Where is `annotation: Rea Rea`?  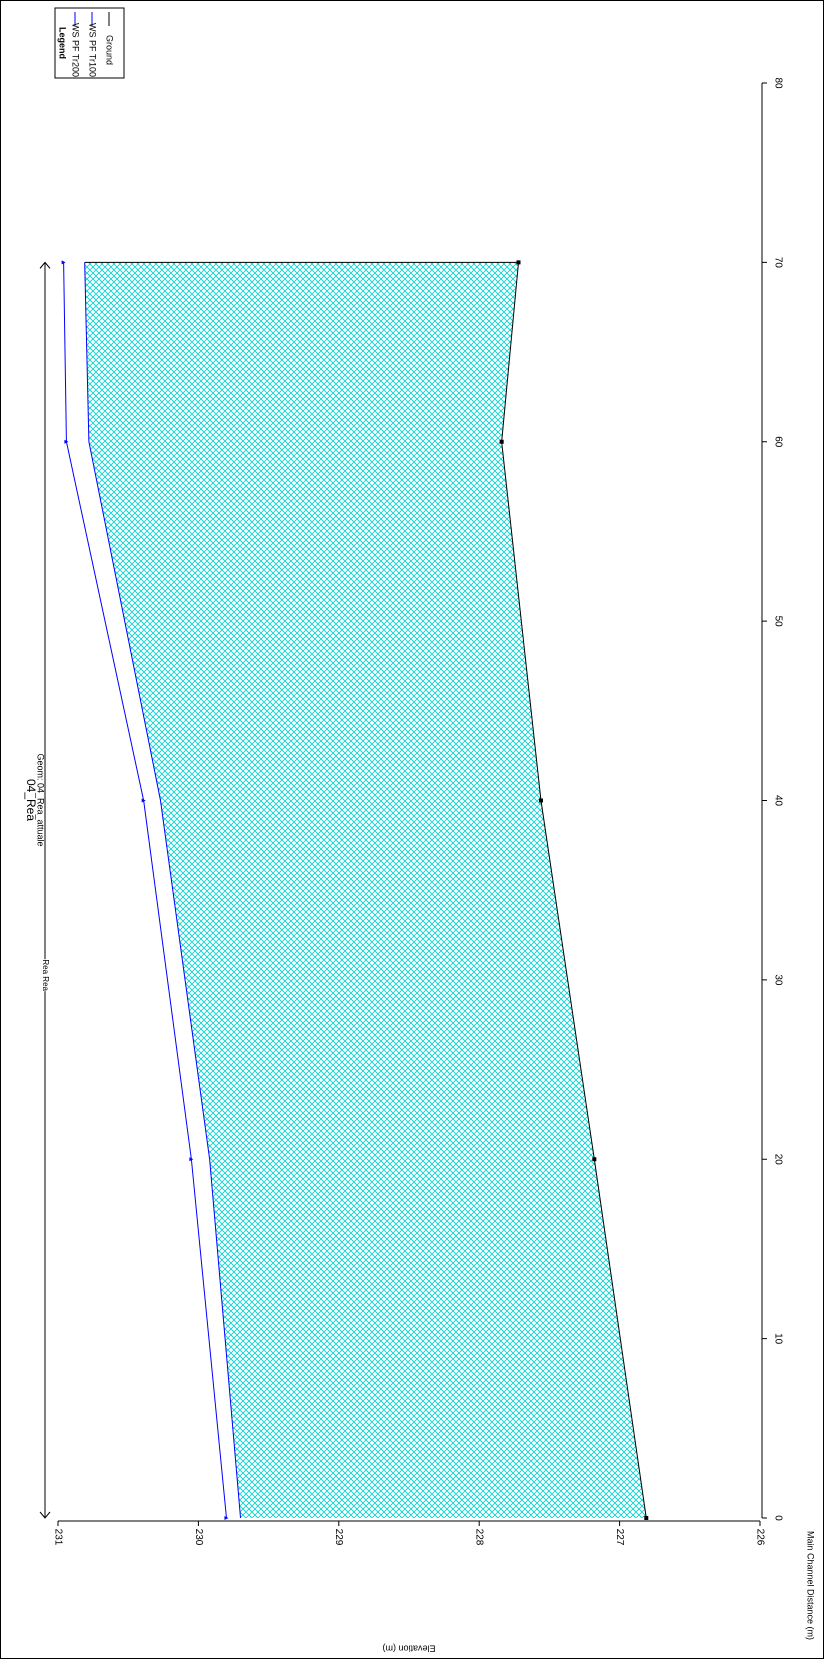
annotation: Rea Rea is located at coordinates (45, 975).